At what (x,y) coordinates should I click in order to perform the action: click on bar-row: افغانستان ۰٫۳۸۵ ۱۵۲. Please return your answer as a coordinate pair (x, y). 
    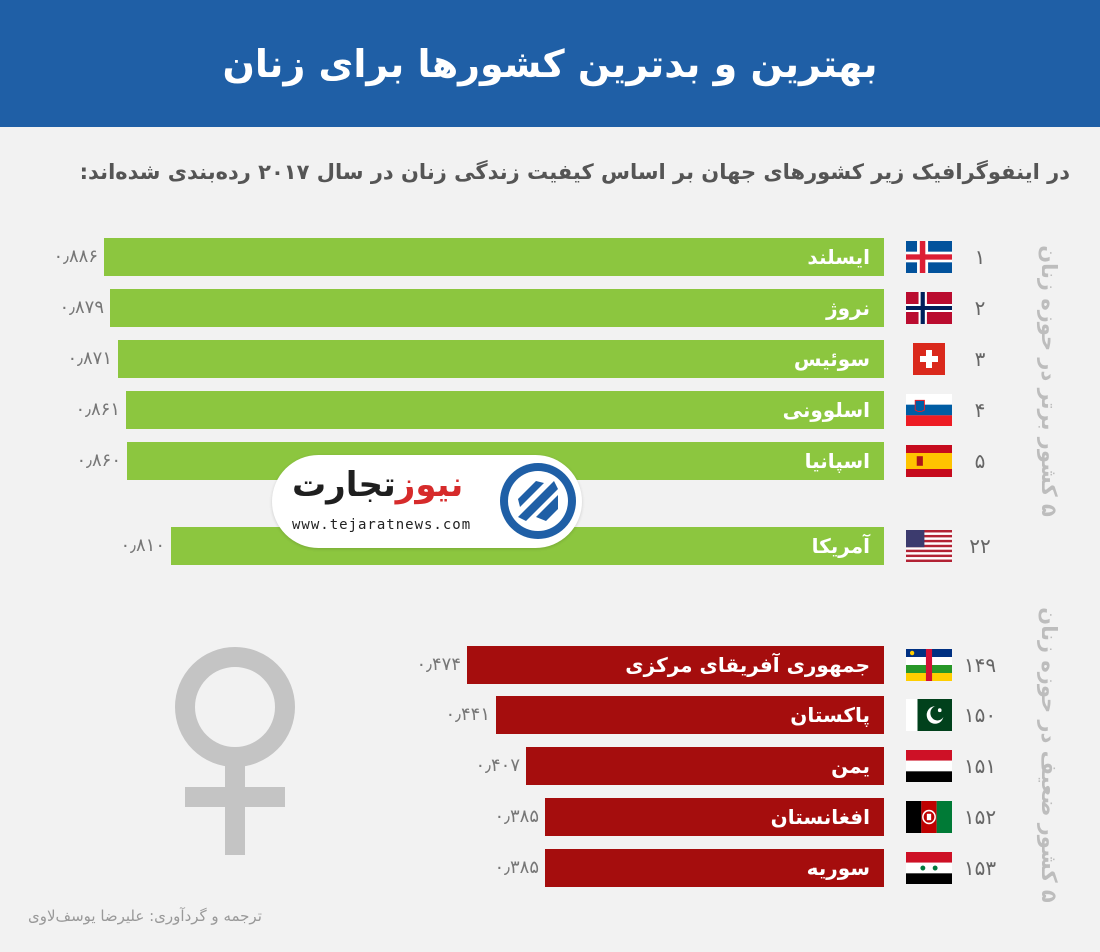
    Looking at the image, I should click on (550, 817).